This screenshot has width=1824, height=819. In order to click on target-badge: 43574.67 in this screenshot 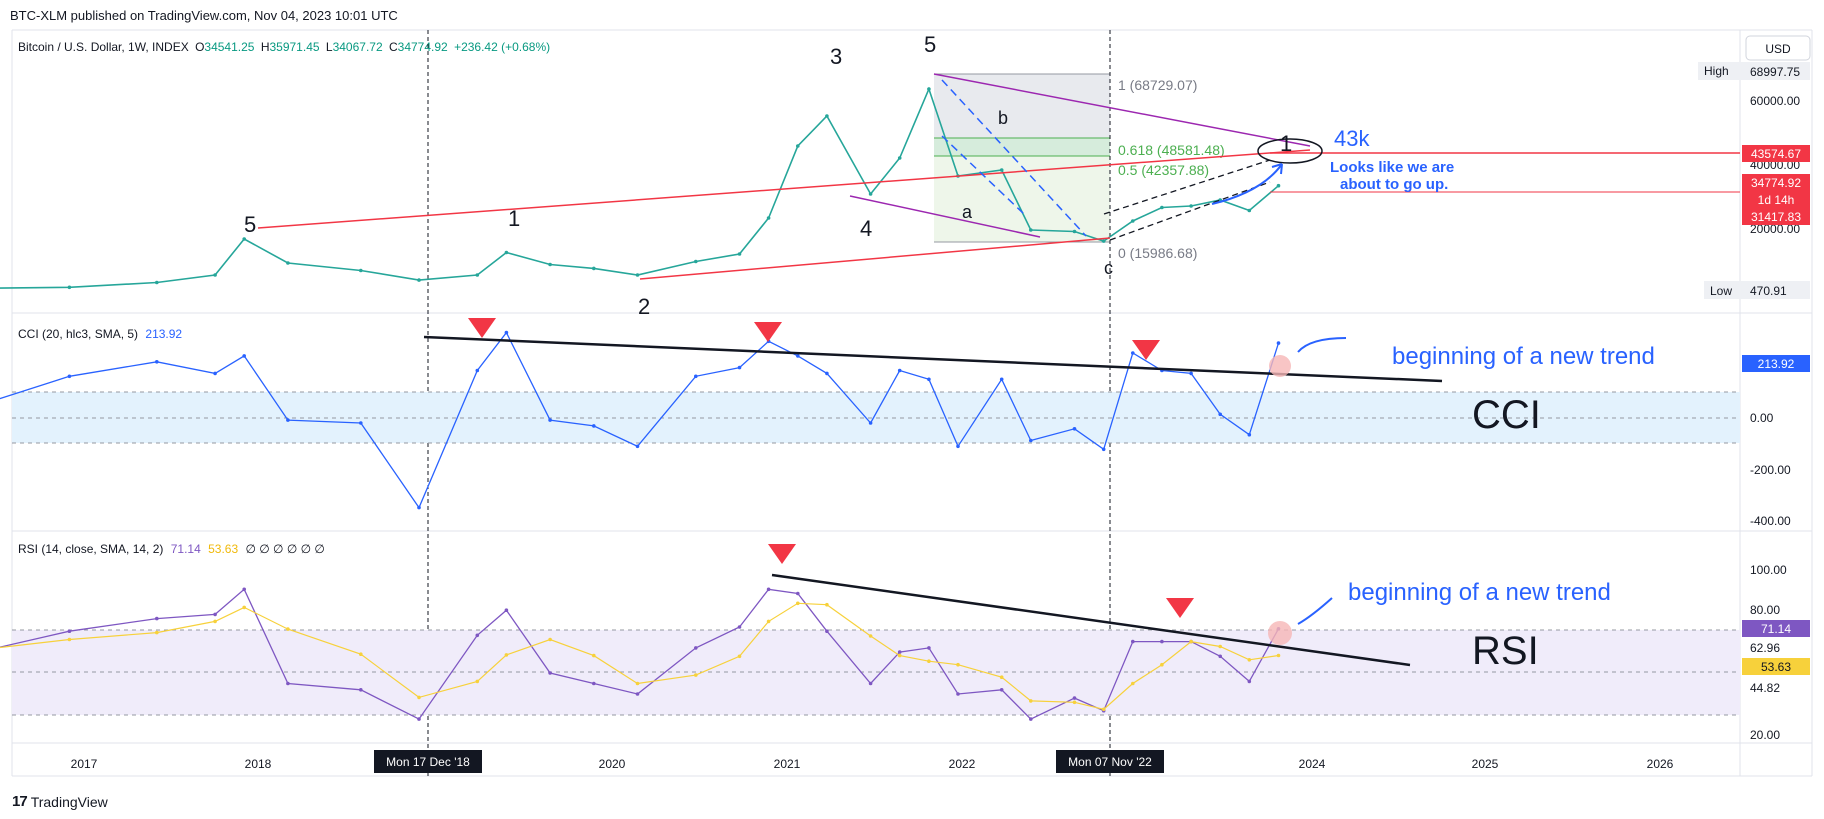, I will do `click(1776, 154)`.